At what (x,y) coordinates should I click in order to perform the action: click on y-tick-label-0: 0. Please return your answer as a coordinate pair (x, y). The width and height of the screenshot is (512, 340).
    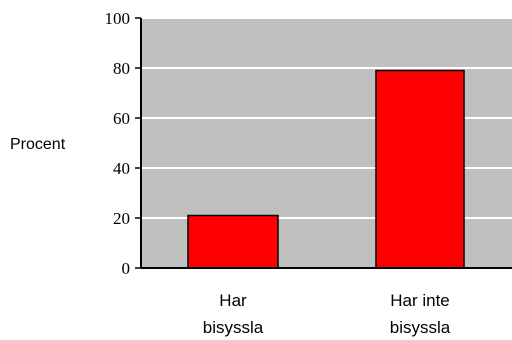
    Looking at the image, I should click on (126, 268).